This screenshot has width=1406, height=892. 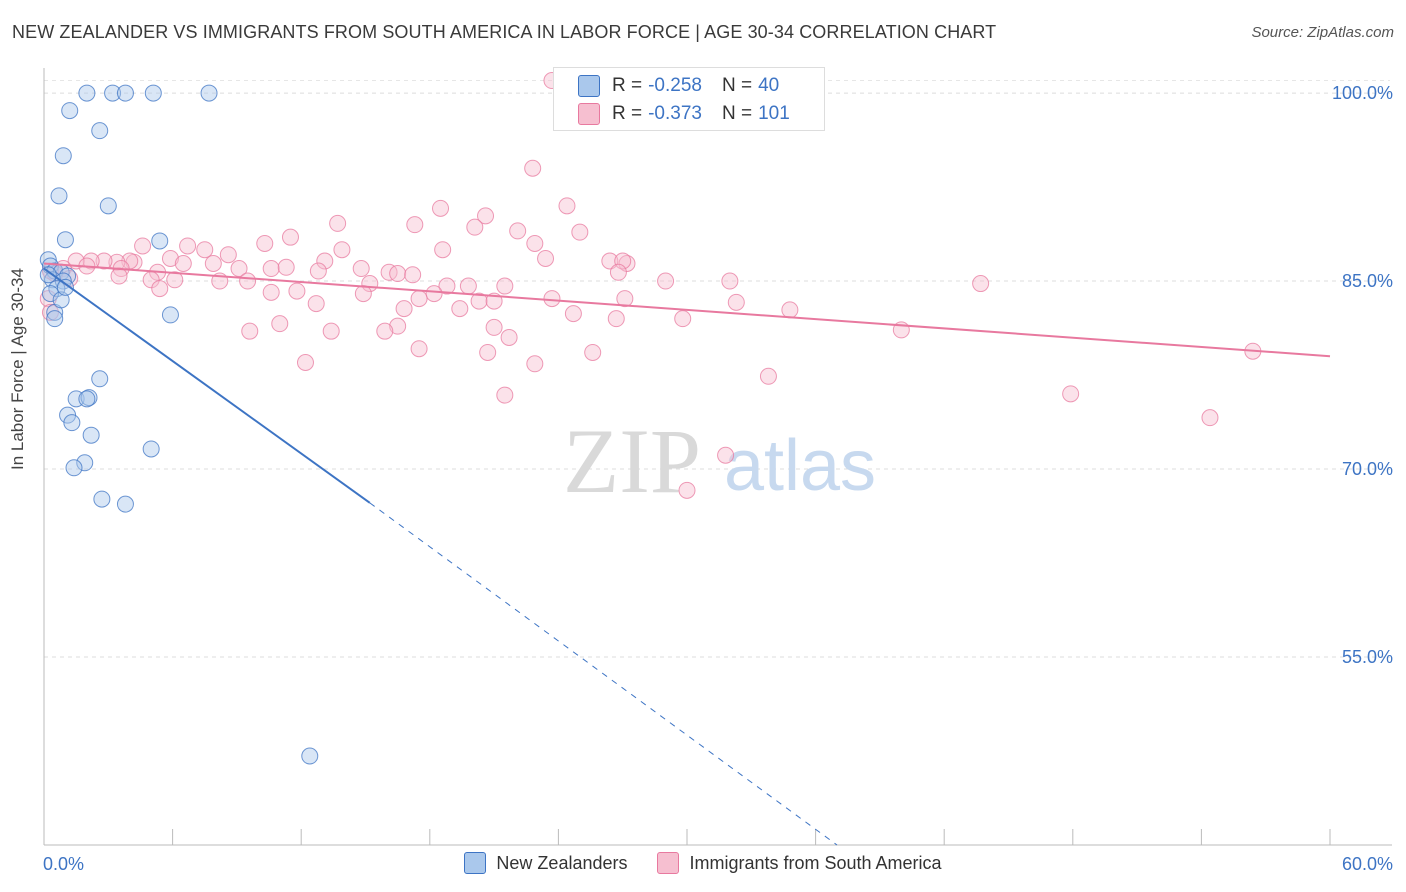 I want to click on legend-label: New Zealanders, so click(x=562, y=862).